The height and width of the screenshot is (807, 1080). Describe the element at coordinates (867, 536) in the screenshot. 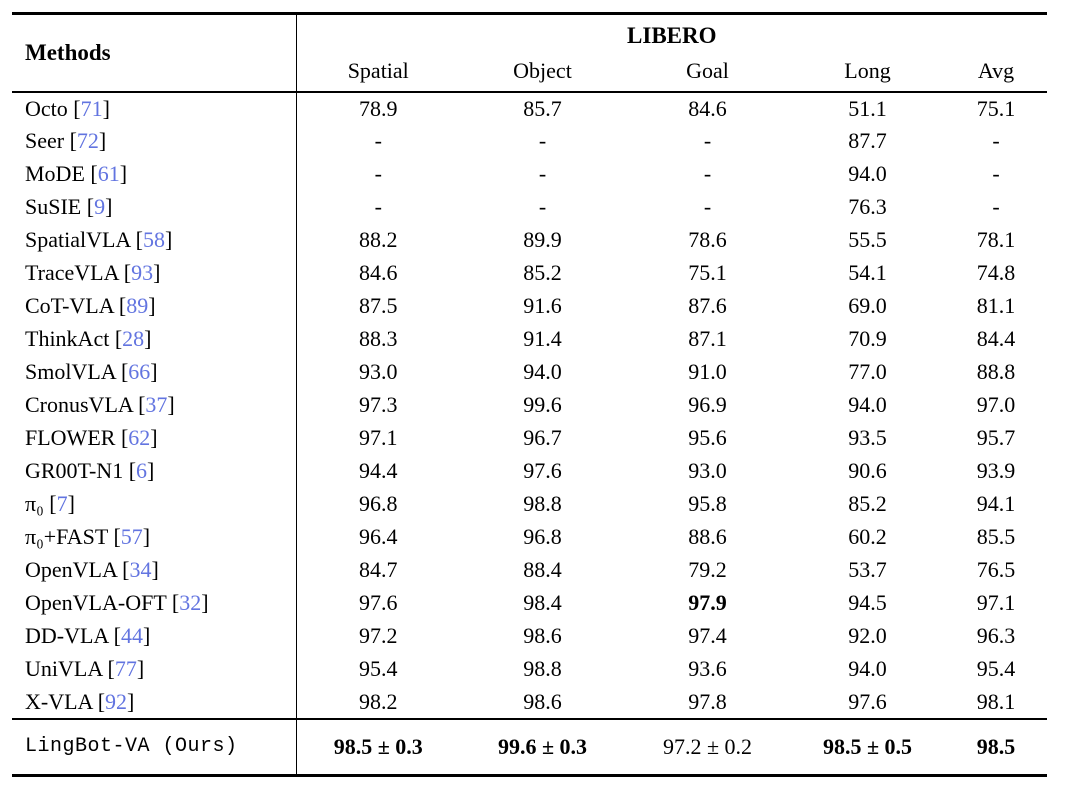

I see `value-cell: 60.2` at that location.